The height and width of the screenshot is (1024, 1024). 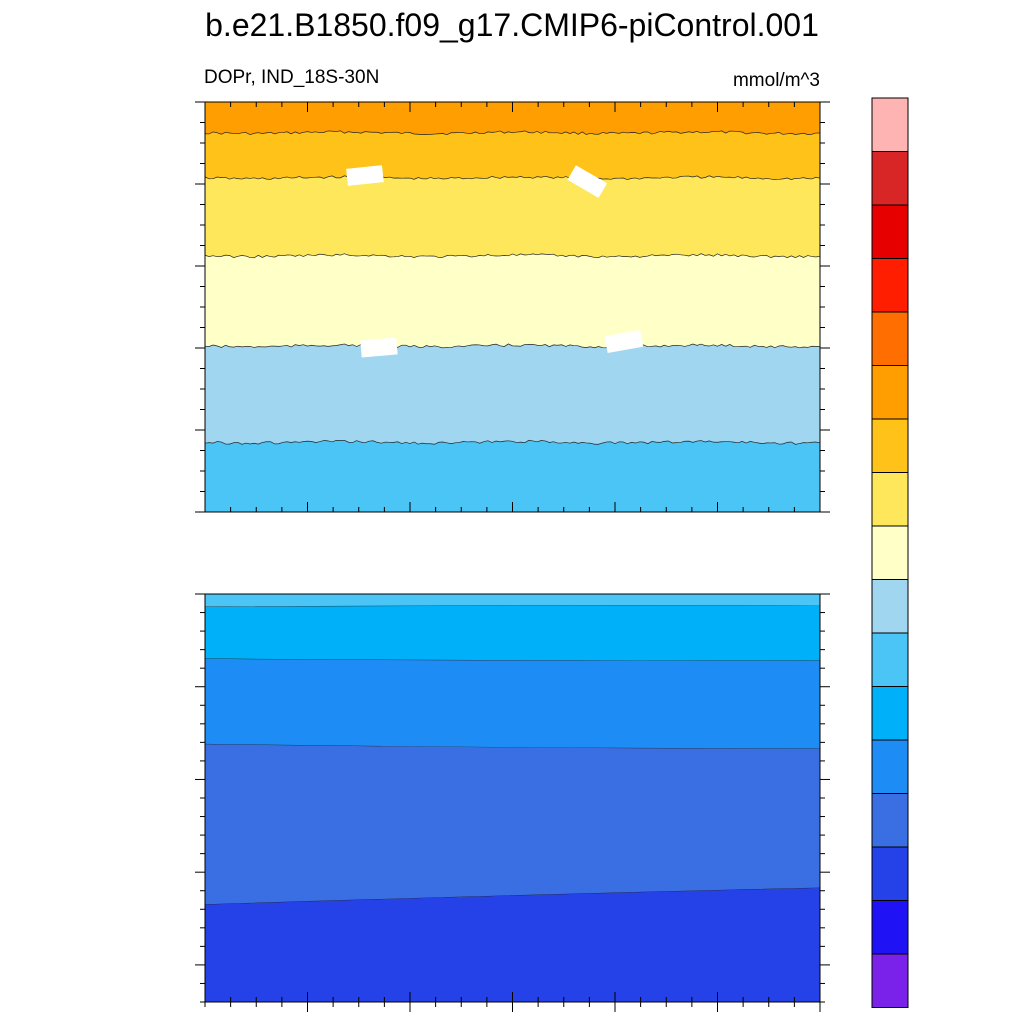 What do you see at coordinates (291, 77) in the screenshot?
I see `left-subtitle: DOPr, IND_18S-30N` at bounding box center [291, 77].